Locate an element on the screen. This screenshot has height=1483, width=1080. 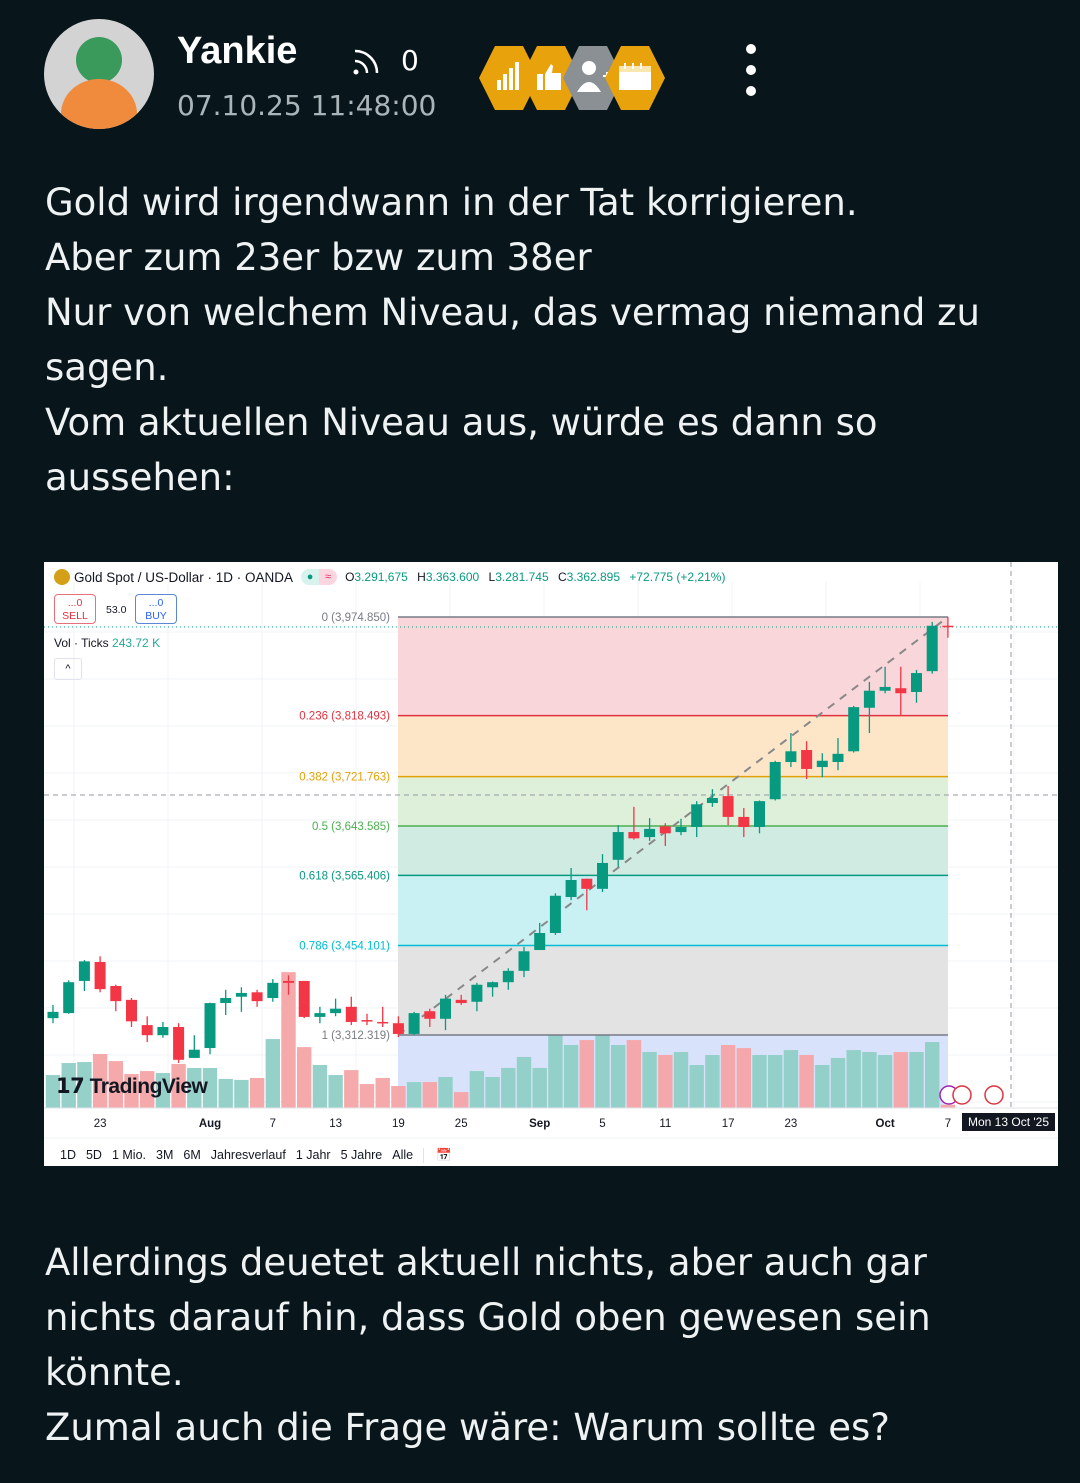
close-value: 3.362.895 is located at coordinates (593, 577).